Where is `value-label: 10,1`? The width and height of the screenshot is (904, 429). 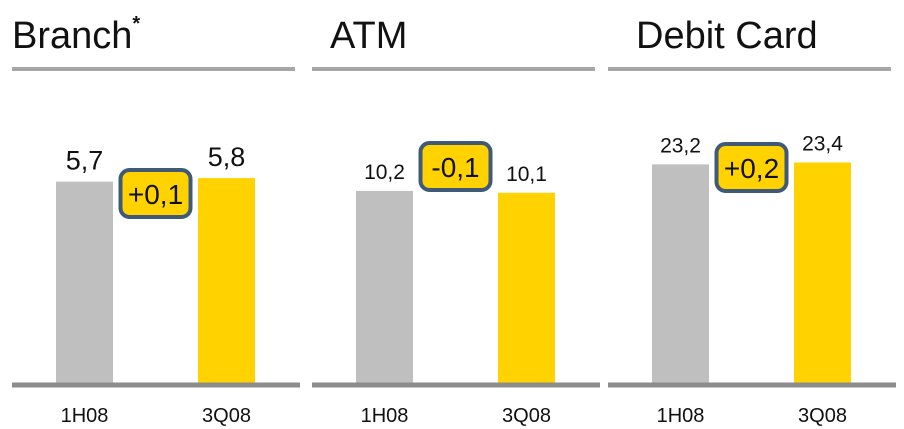 value-label: 10,1 is located at coordinates (526, 174).